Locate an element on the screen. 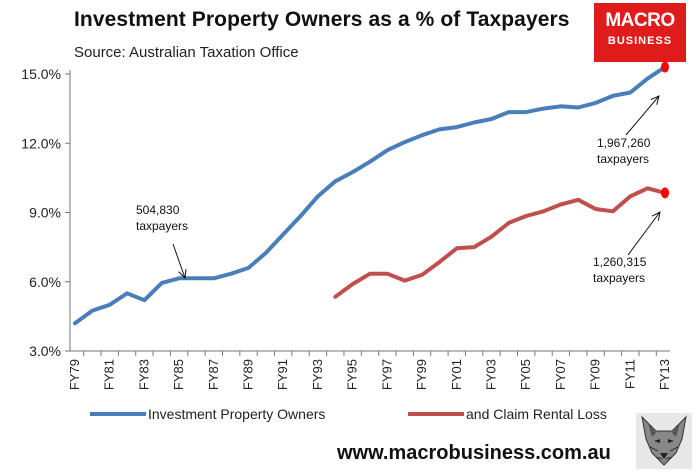 The height and width of the screenshot is (475, 696). series-line-claim-rental-loss is located at coordinates (500, 242).